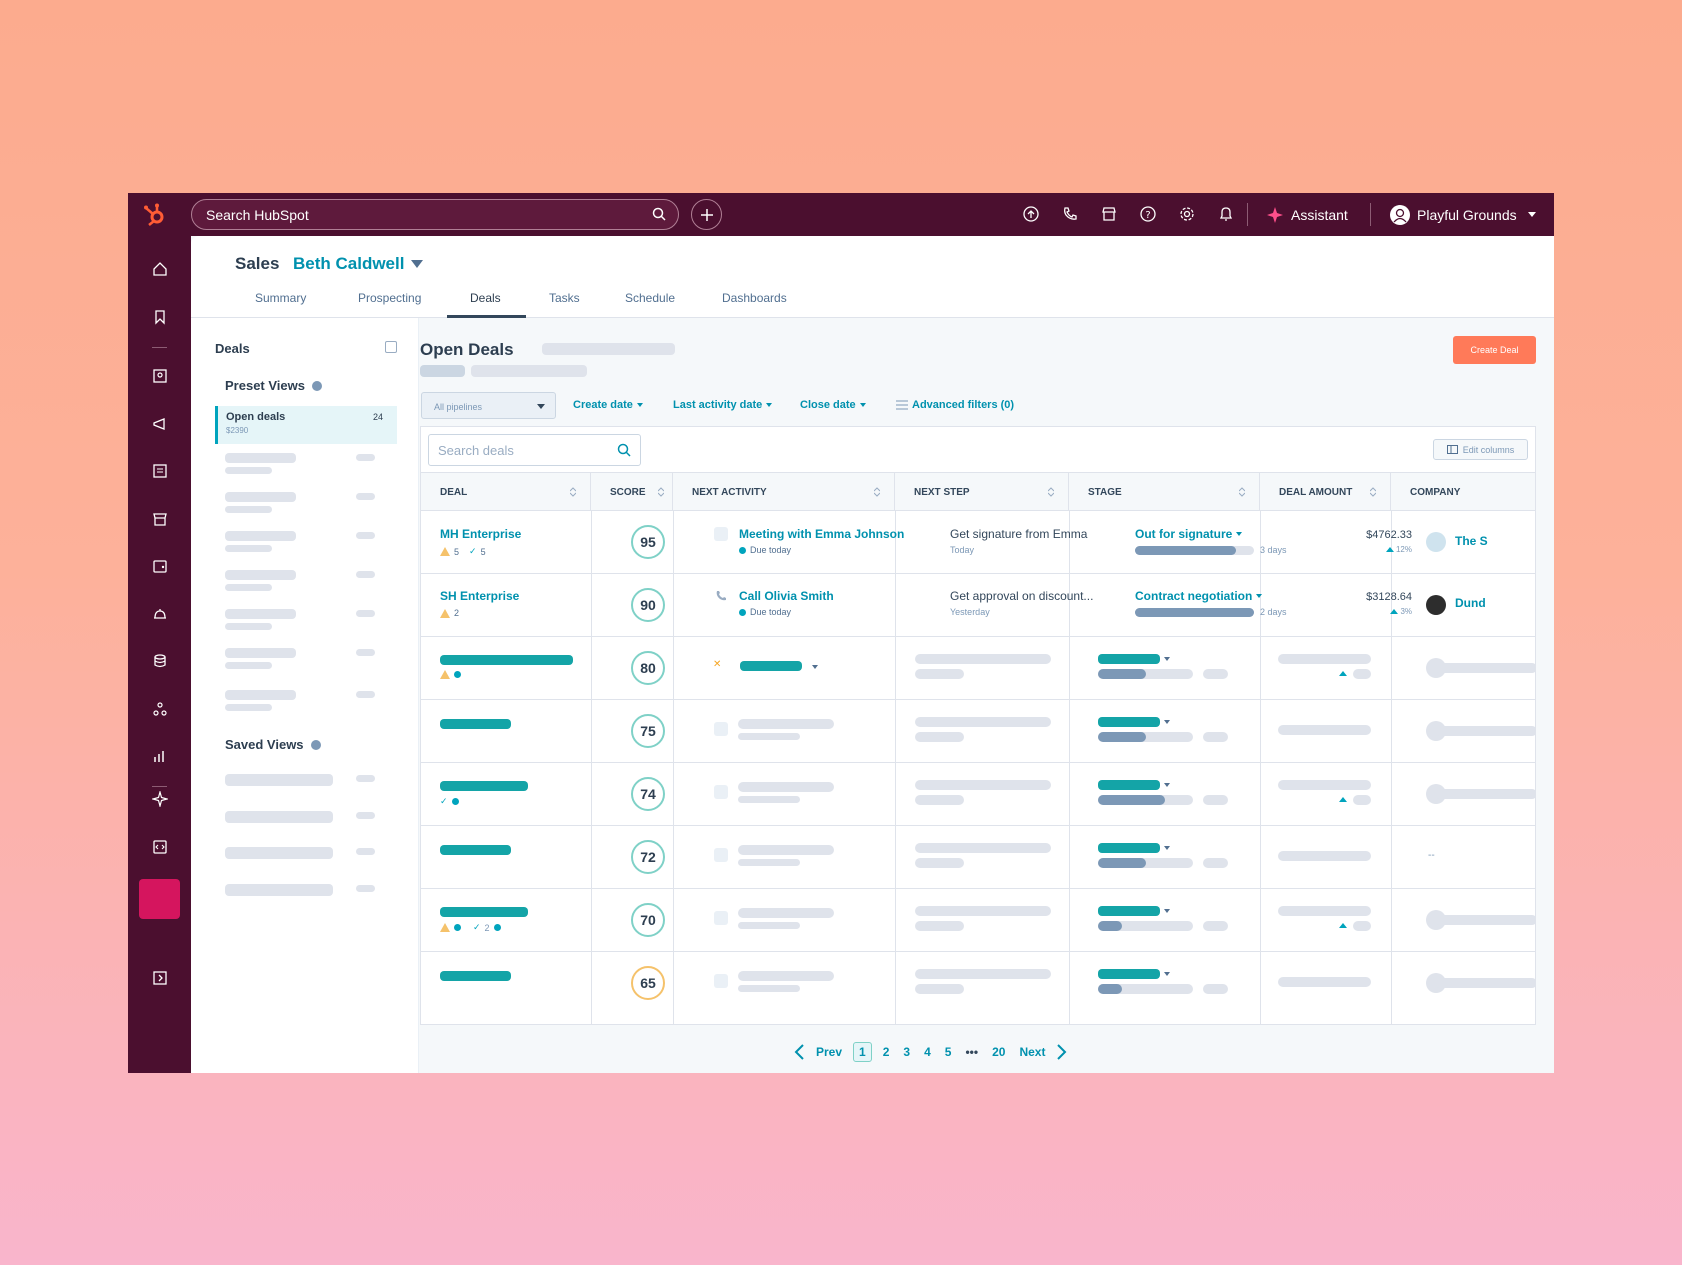 The width and height of the screenshot is (1682, 1265). Describe the element at coordinates (1031, 214) in the screenshot. I see `upgrade-icon` at that location.